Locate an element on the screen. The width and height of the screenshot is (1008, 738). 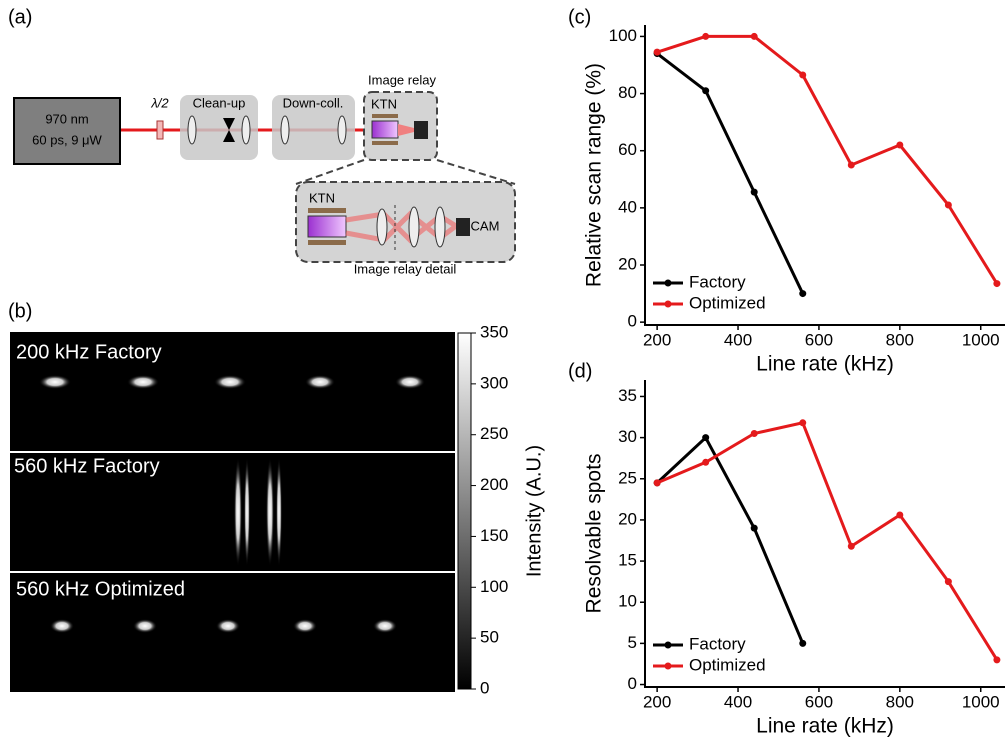
colorbar-tick-label: 250 is located at coordinates (494, 433).